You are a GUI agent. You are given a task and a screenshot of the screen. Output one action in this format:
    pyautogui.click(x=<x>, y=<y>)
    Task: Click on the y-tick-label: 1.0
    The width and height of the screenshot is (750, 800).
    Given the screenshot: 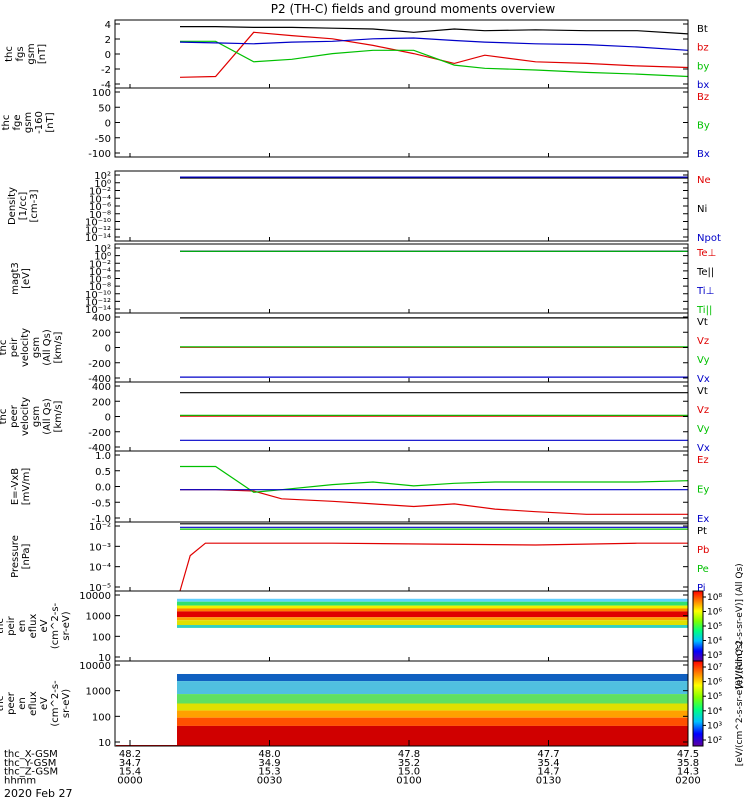 What is the action you would take?
    pyautogui.click(x=103, y=456)
    